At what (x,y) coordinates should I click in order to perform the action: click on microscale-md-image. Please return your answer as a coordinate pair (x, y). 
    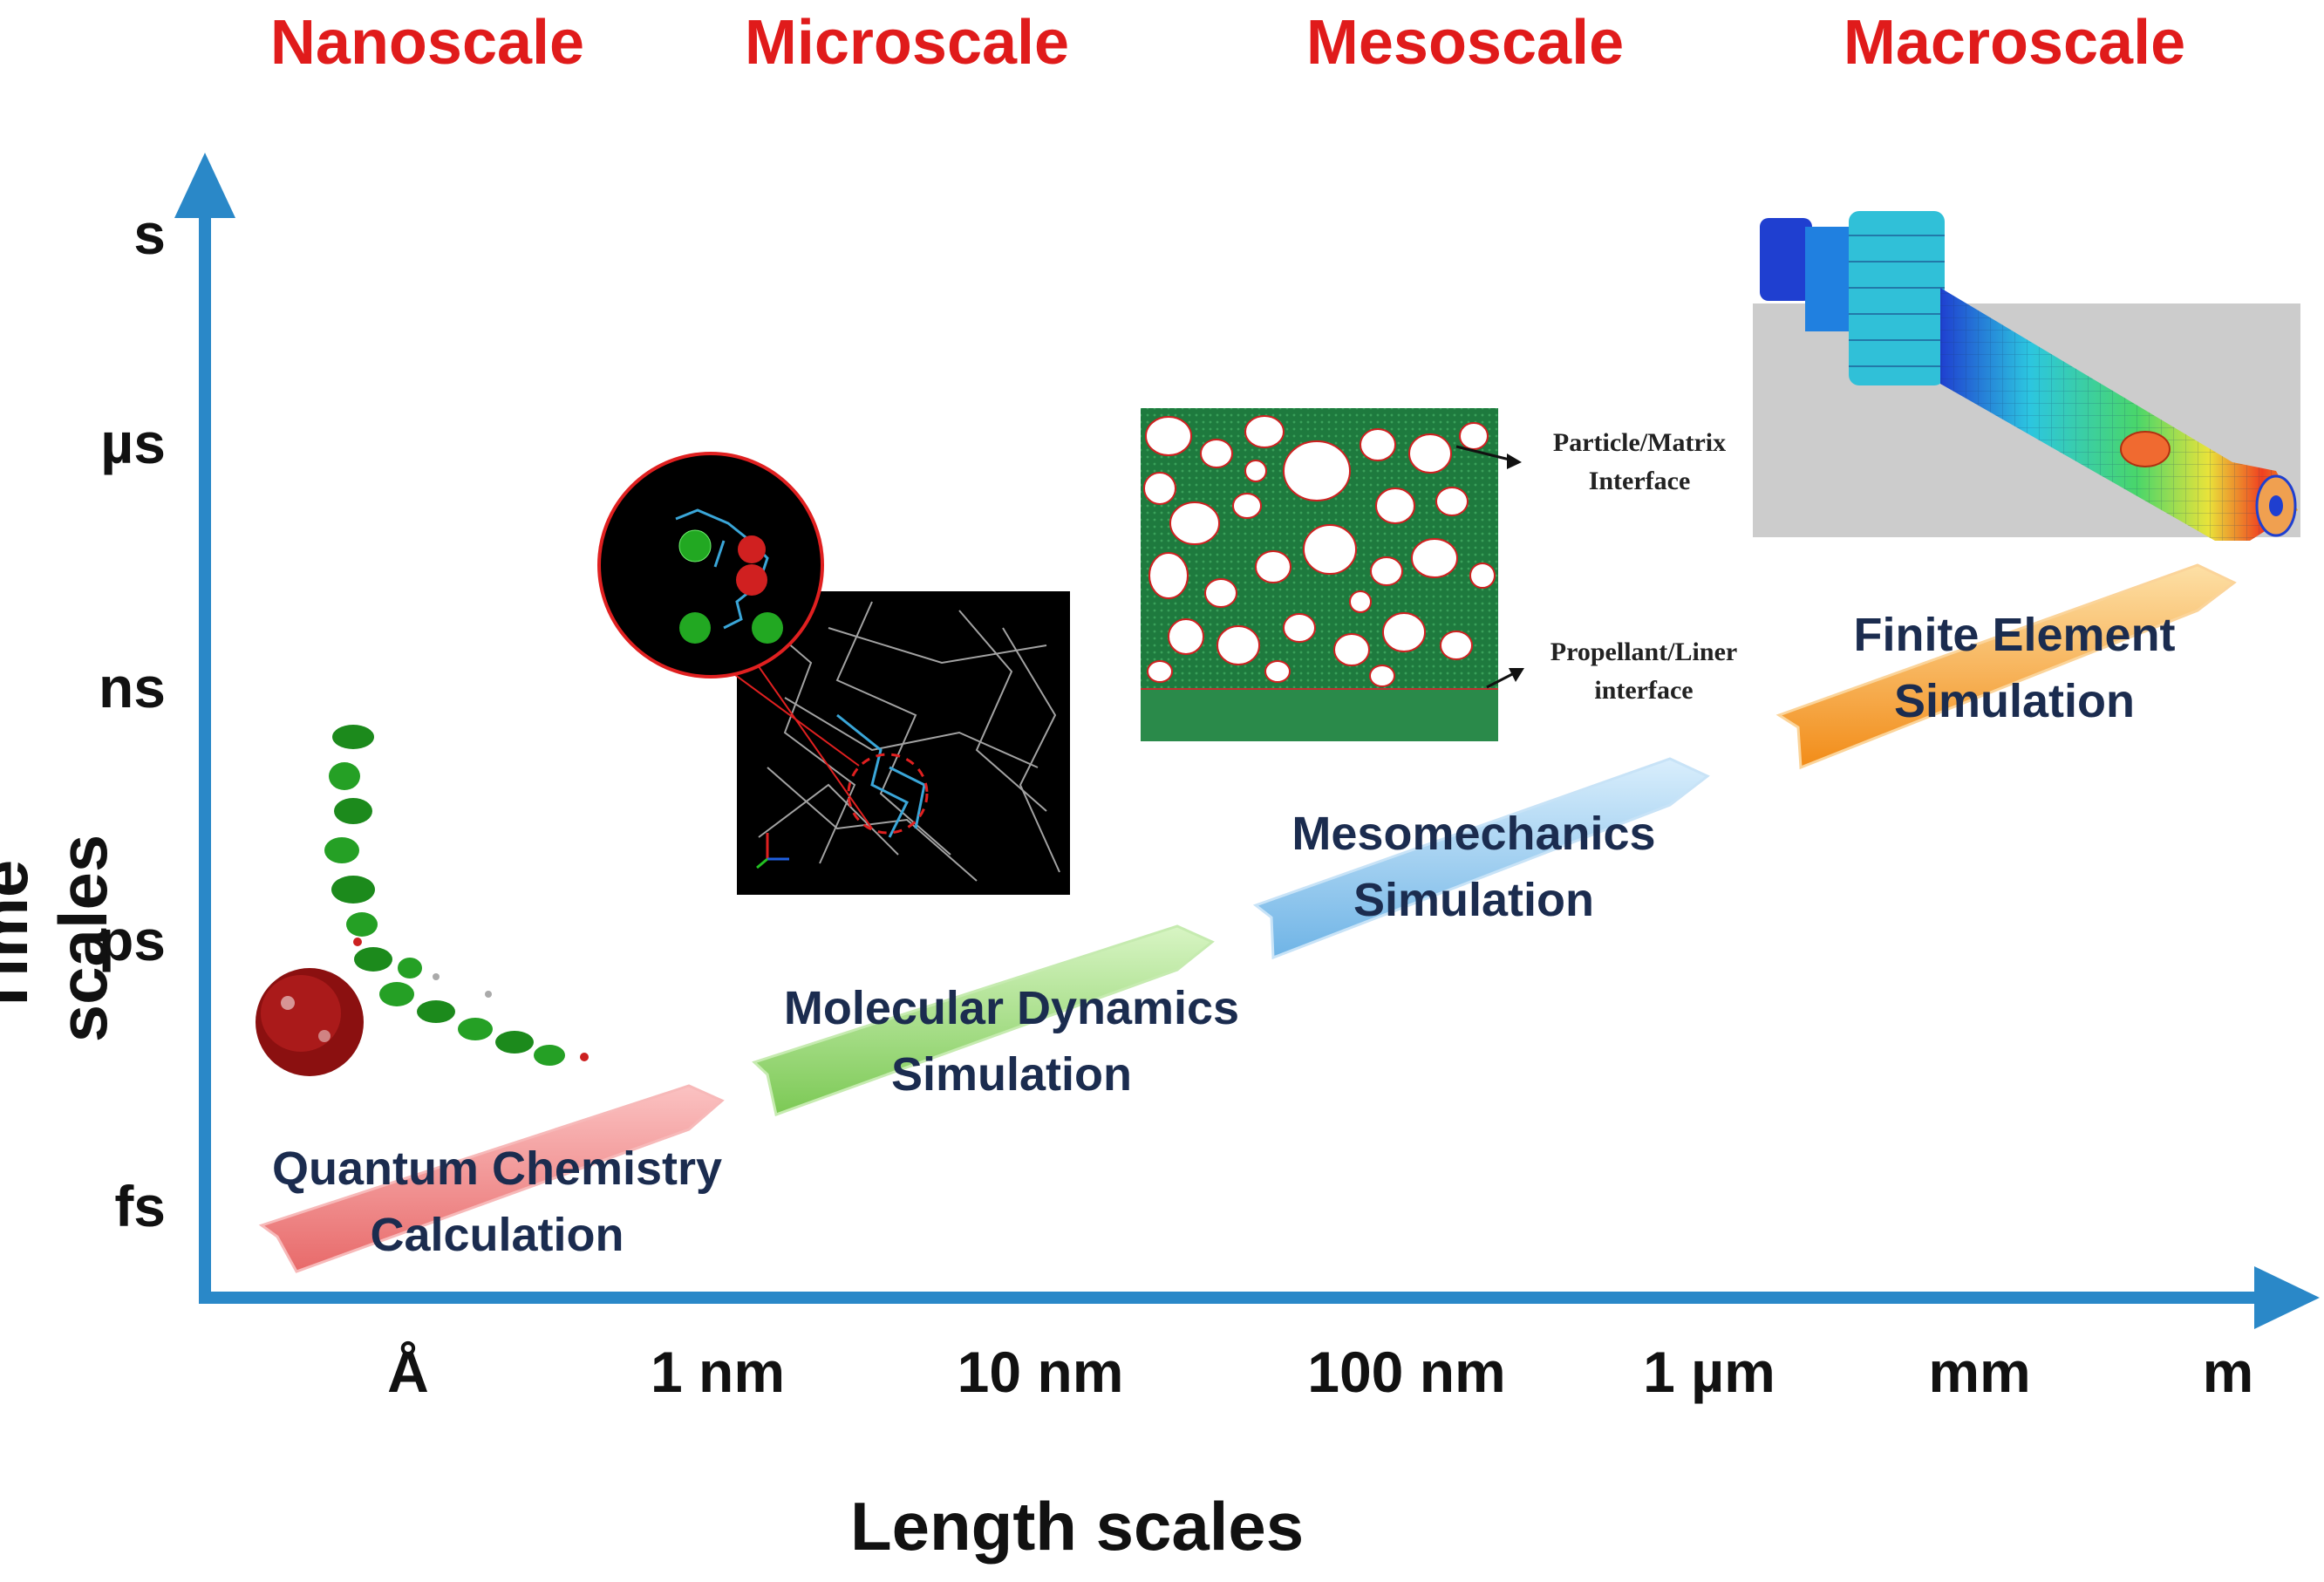
    Looking at the image, I should click on (833, 673).